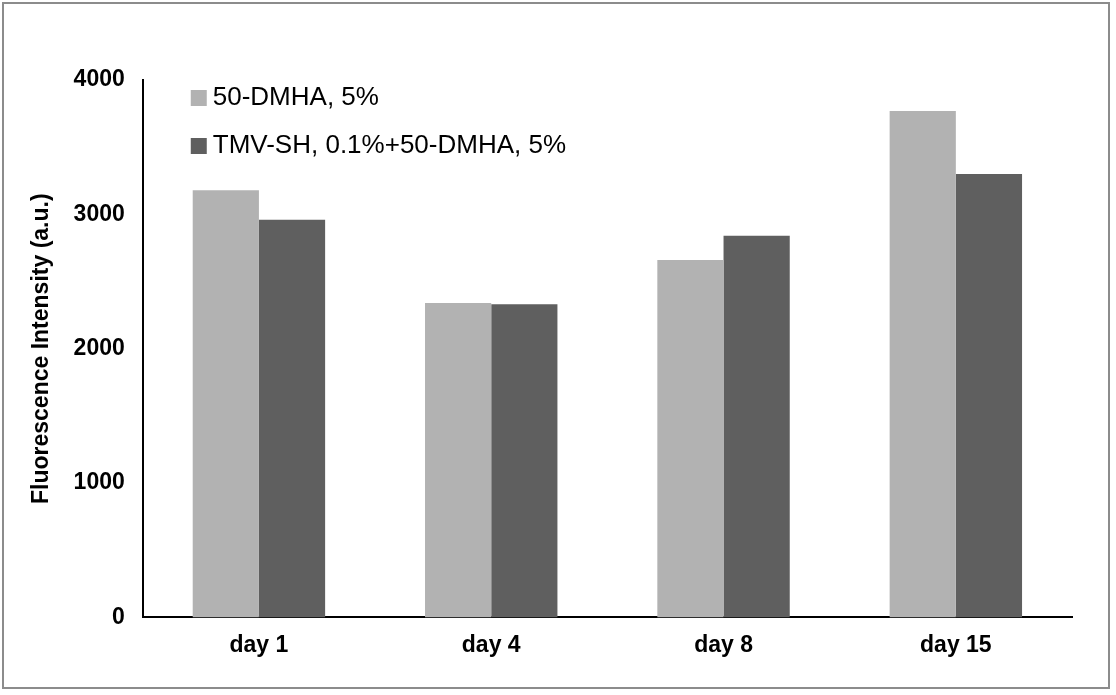 The width and height of the screenshot is (1116, 695). What do you see at coordinates (118, 615) in the screenshot?
I see `y-tick-label: 0` at bounding box center [118, 615].